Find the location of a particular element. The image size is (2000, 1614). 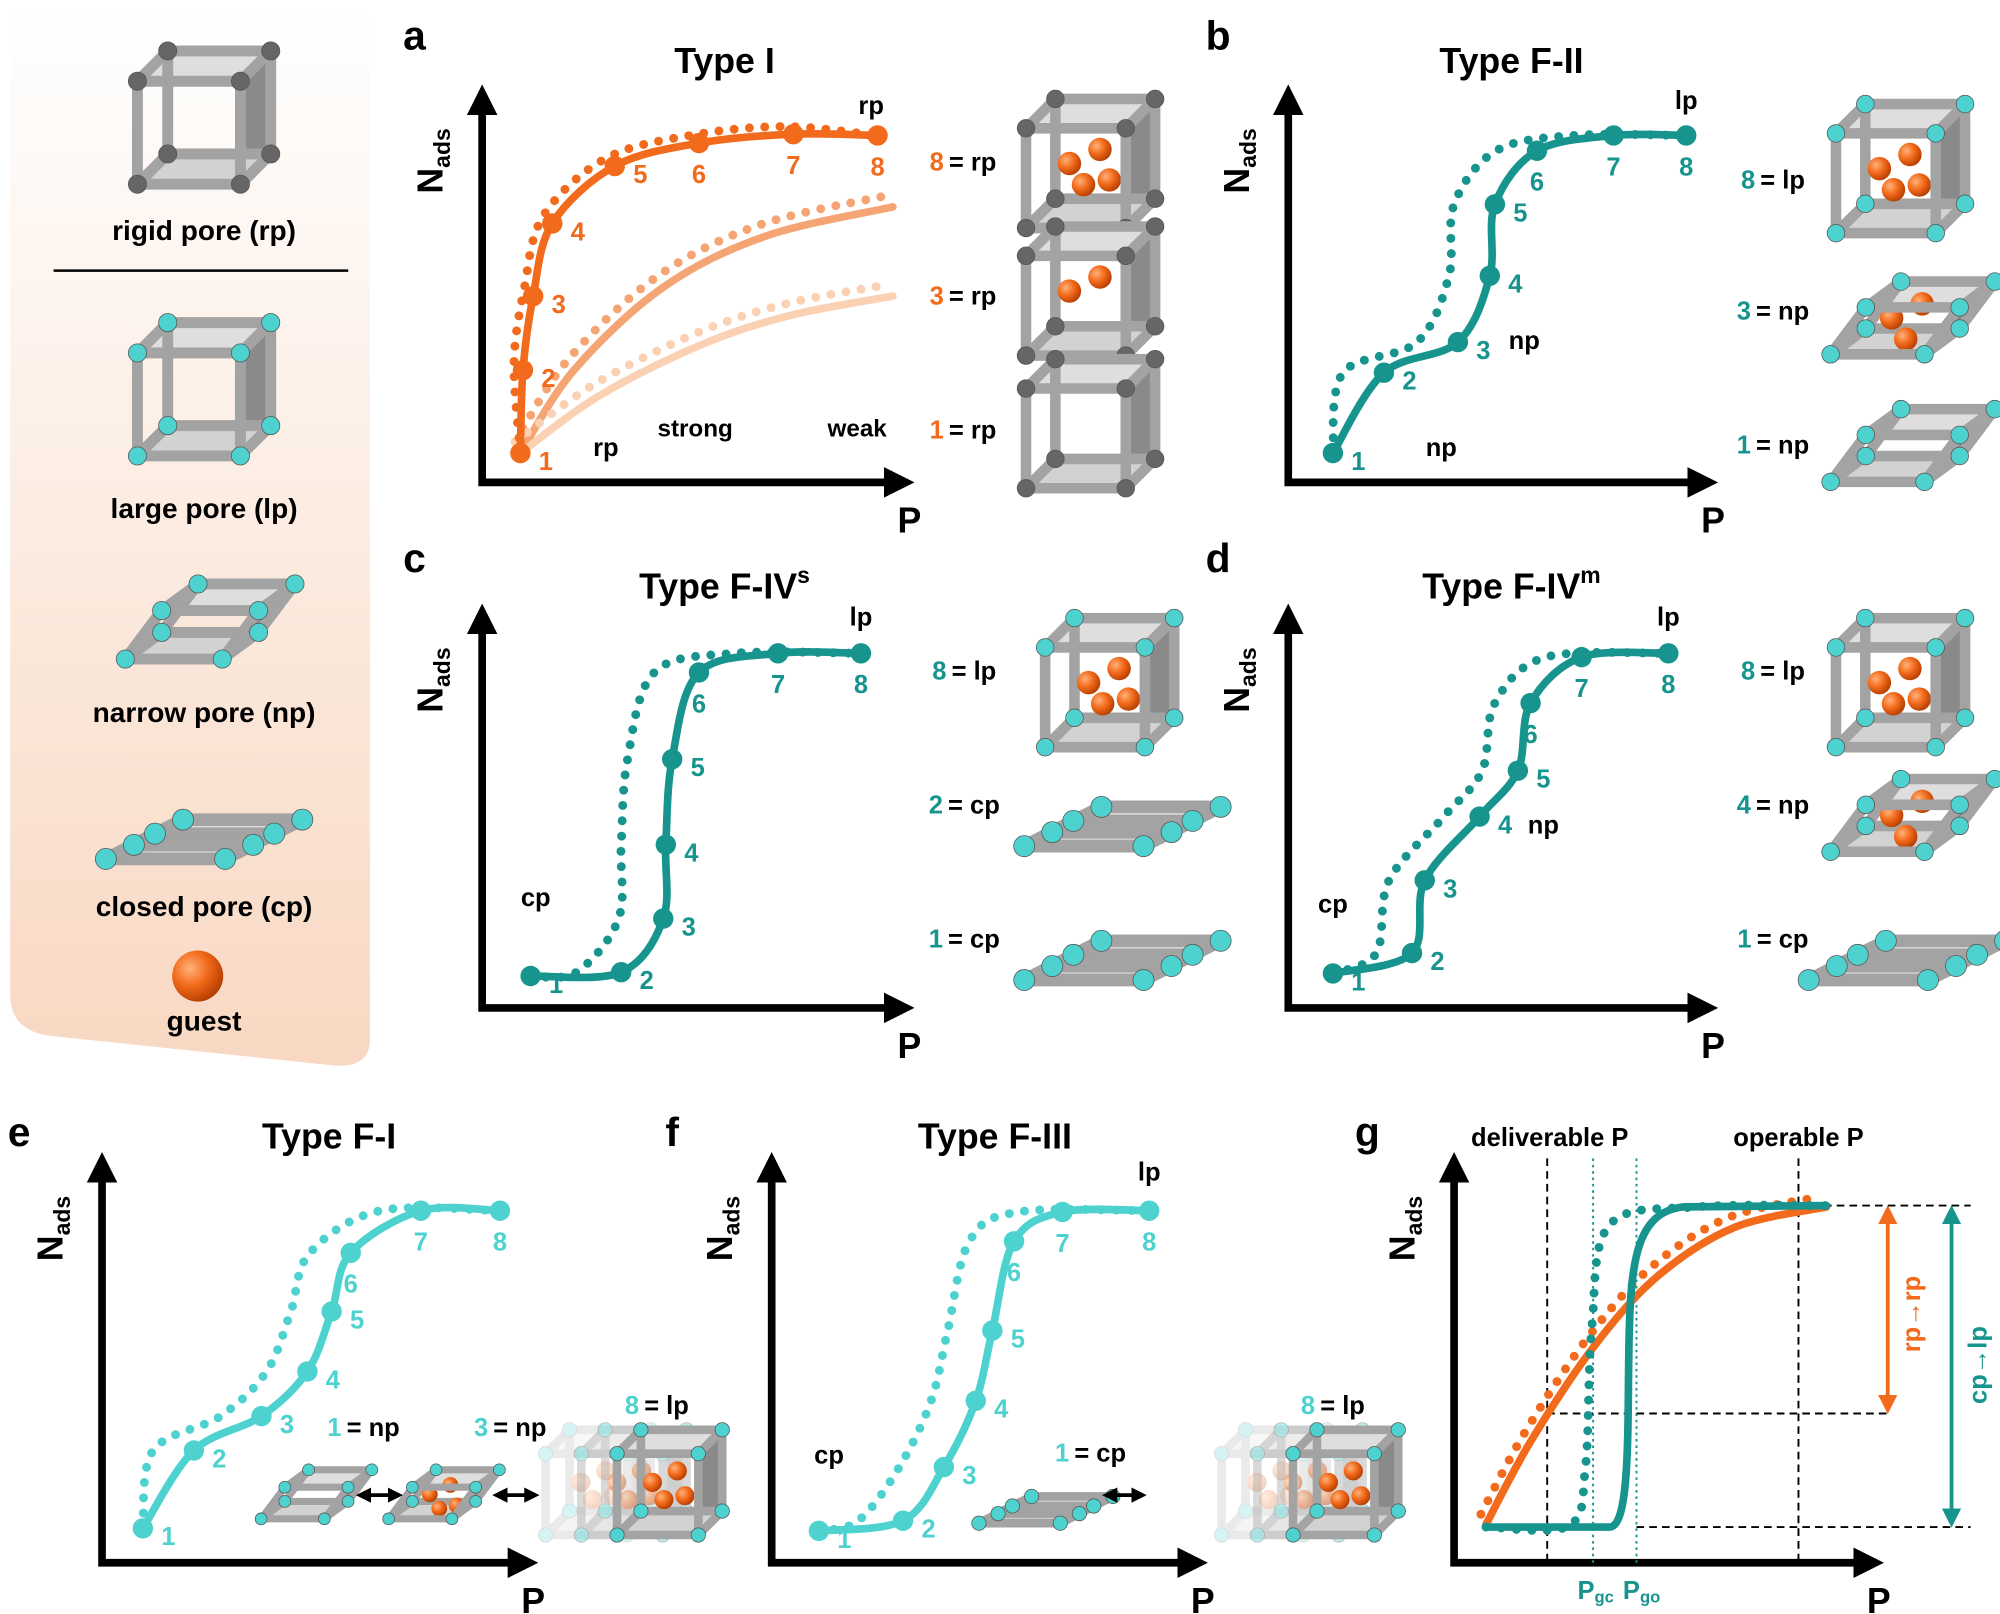

state-label: 1 = np is located at coordinates (363, 1428).